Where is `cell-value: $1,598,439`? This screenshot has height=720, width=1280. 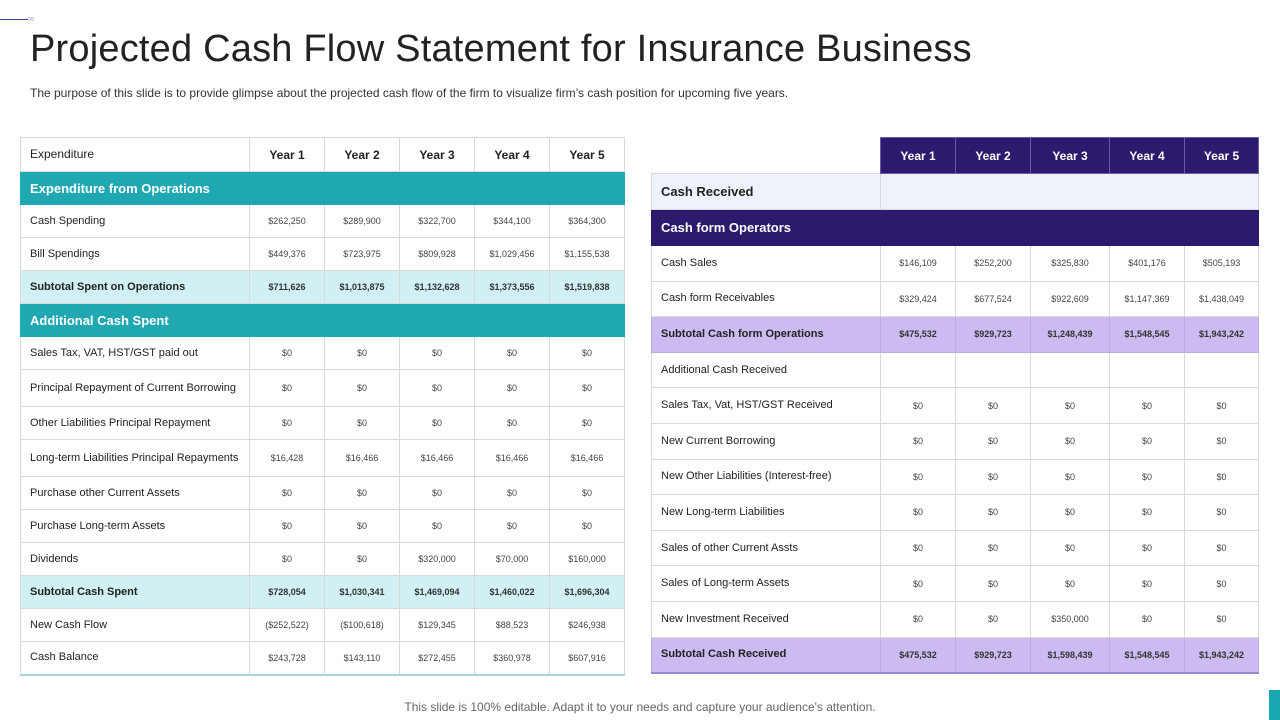 cell-value: $1,598,439 is located at coordinates (1070, 655).